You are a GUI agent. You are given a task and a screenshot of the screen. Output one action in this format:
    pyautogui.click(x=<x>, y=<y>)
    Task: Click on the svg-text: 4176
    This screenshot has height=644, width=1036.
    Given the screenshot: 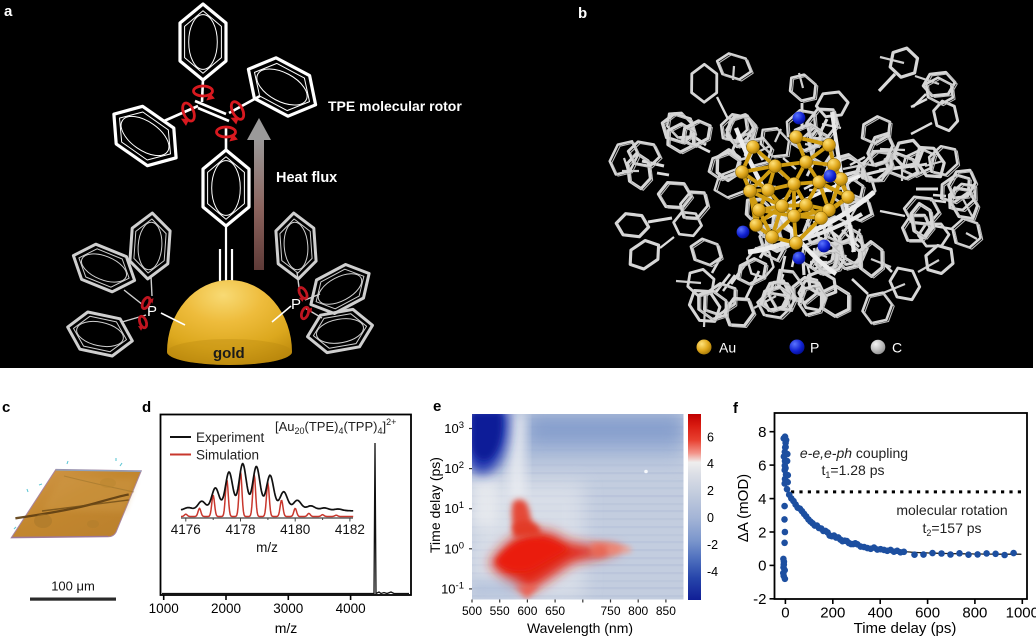 What is the action you would take?
    pyautogui.click(x=186, y=529)
    